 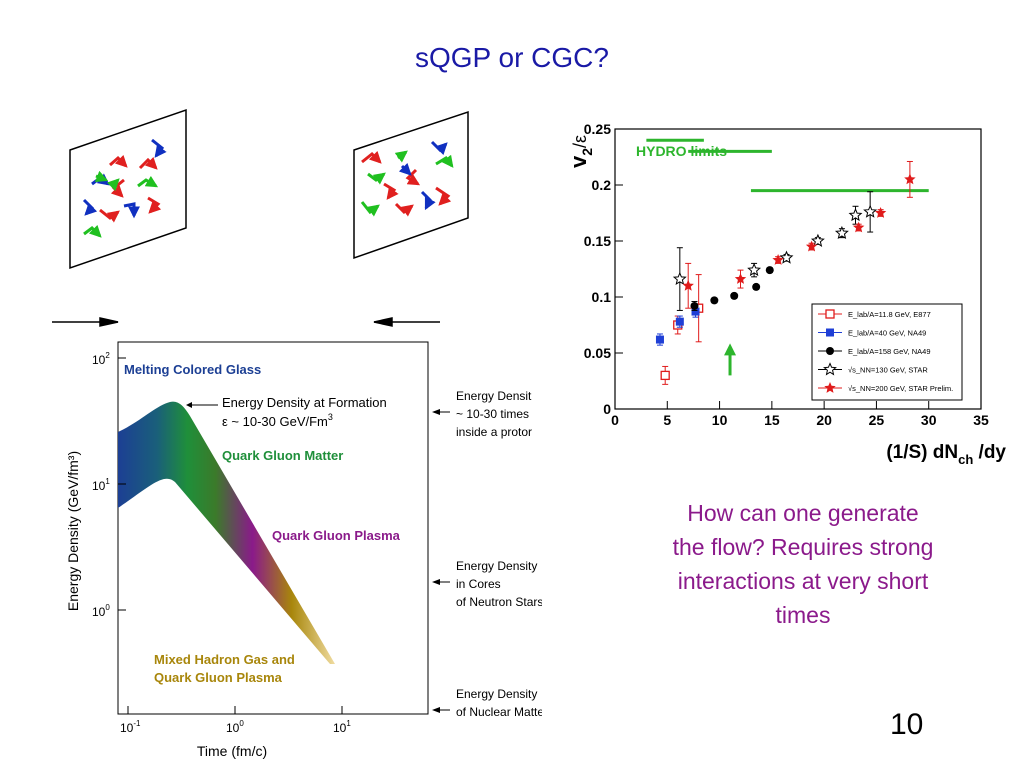 What do you see at coordinates (218, 677) in the screenshot?
I see `region-label-mixed-2: Quark Gluon Plasma` at bounding box center [218, 677].